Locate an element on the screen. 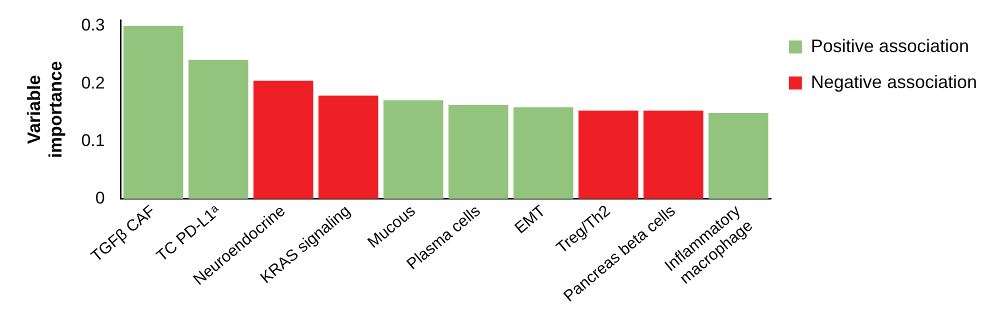  y-tick-label: 0.1 is located at coordinates (93, 140).